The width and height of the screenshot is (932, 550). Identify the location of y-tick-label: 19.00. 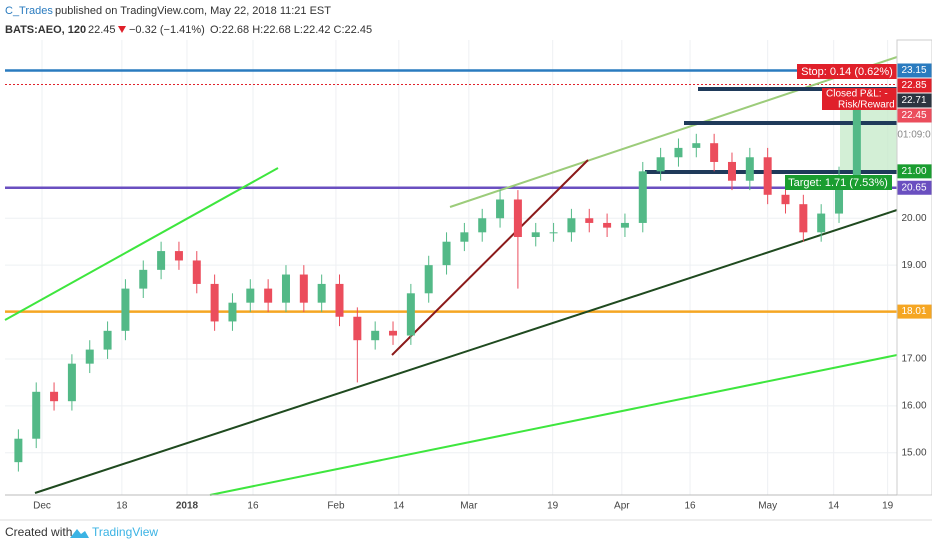
(913, 265).